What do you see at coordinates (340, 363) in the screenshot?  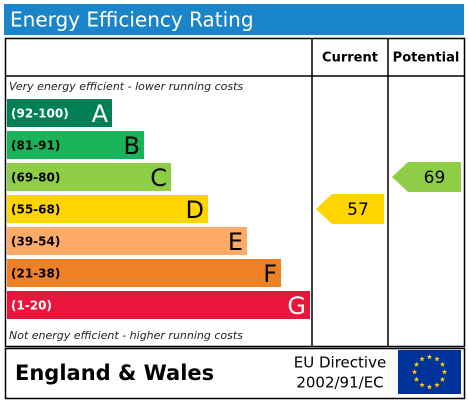 I see `footer-directive: EU Directive` at bounding box center [340, 363].